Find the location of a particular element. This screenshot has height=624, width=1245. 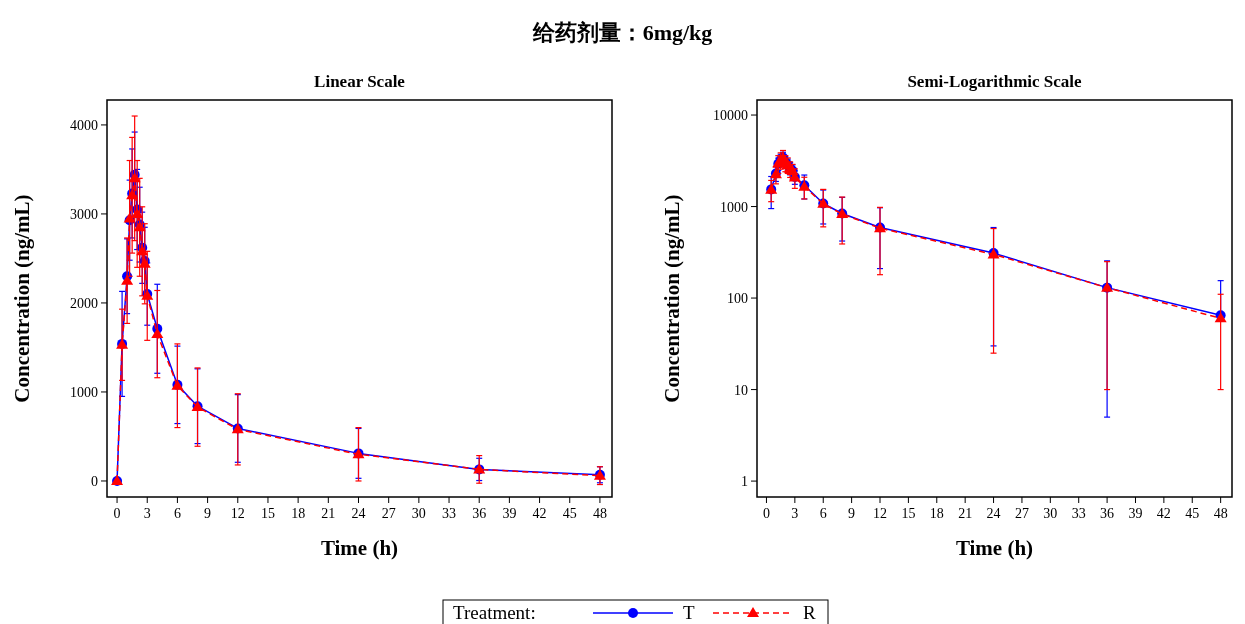

y-tick-label: 2000 is located at coordinates (84, 303).